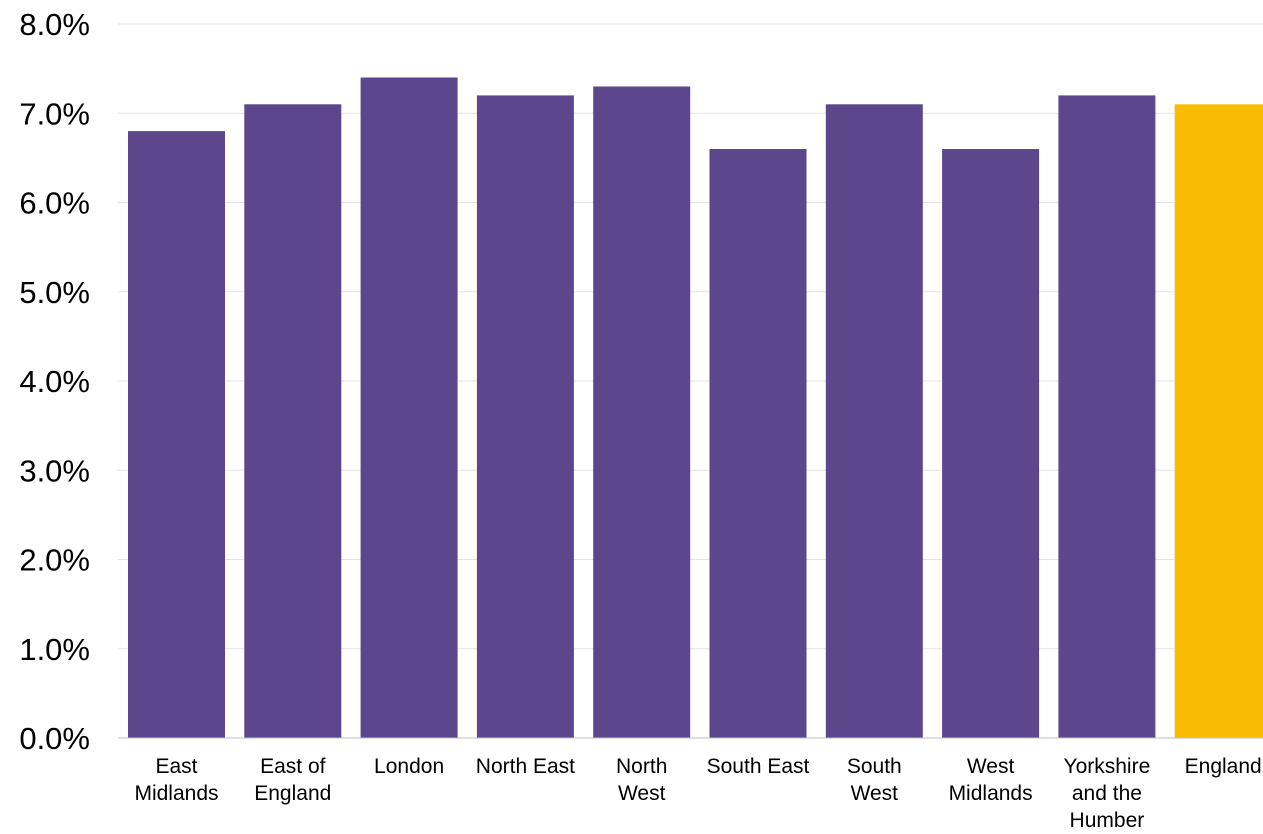 The width and height of the screenshot is (1263, 834). Describe the element at coordinates (54, 470) in the screenshot. I see `y-tick-label: 3.0%` at that location.